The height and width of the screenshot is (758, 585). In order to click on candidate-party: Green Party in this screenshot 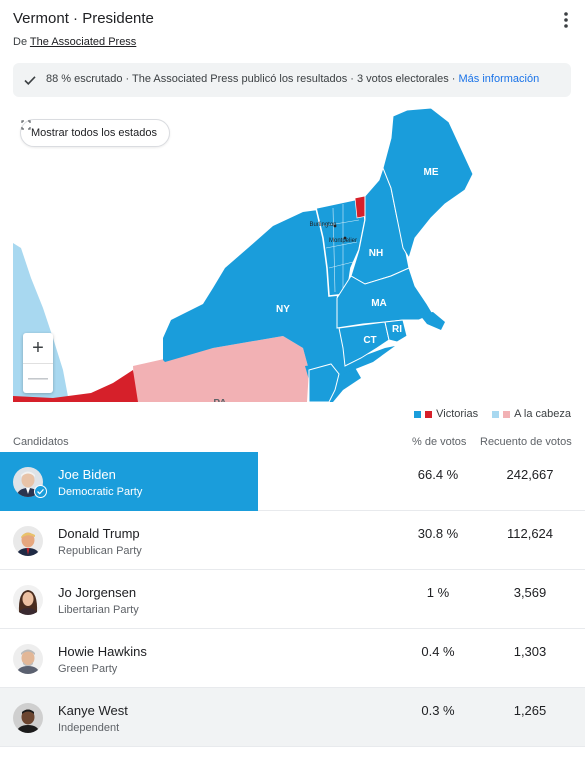, I will do `click(88, 669)`.